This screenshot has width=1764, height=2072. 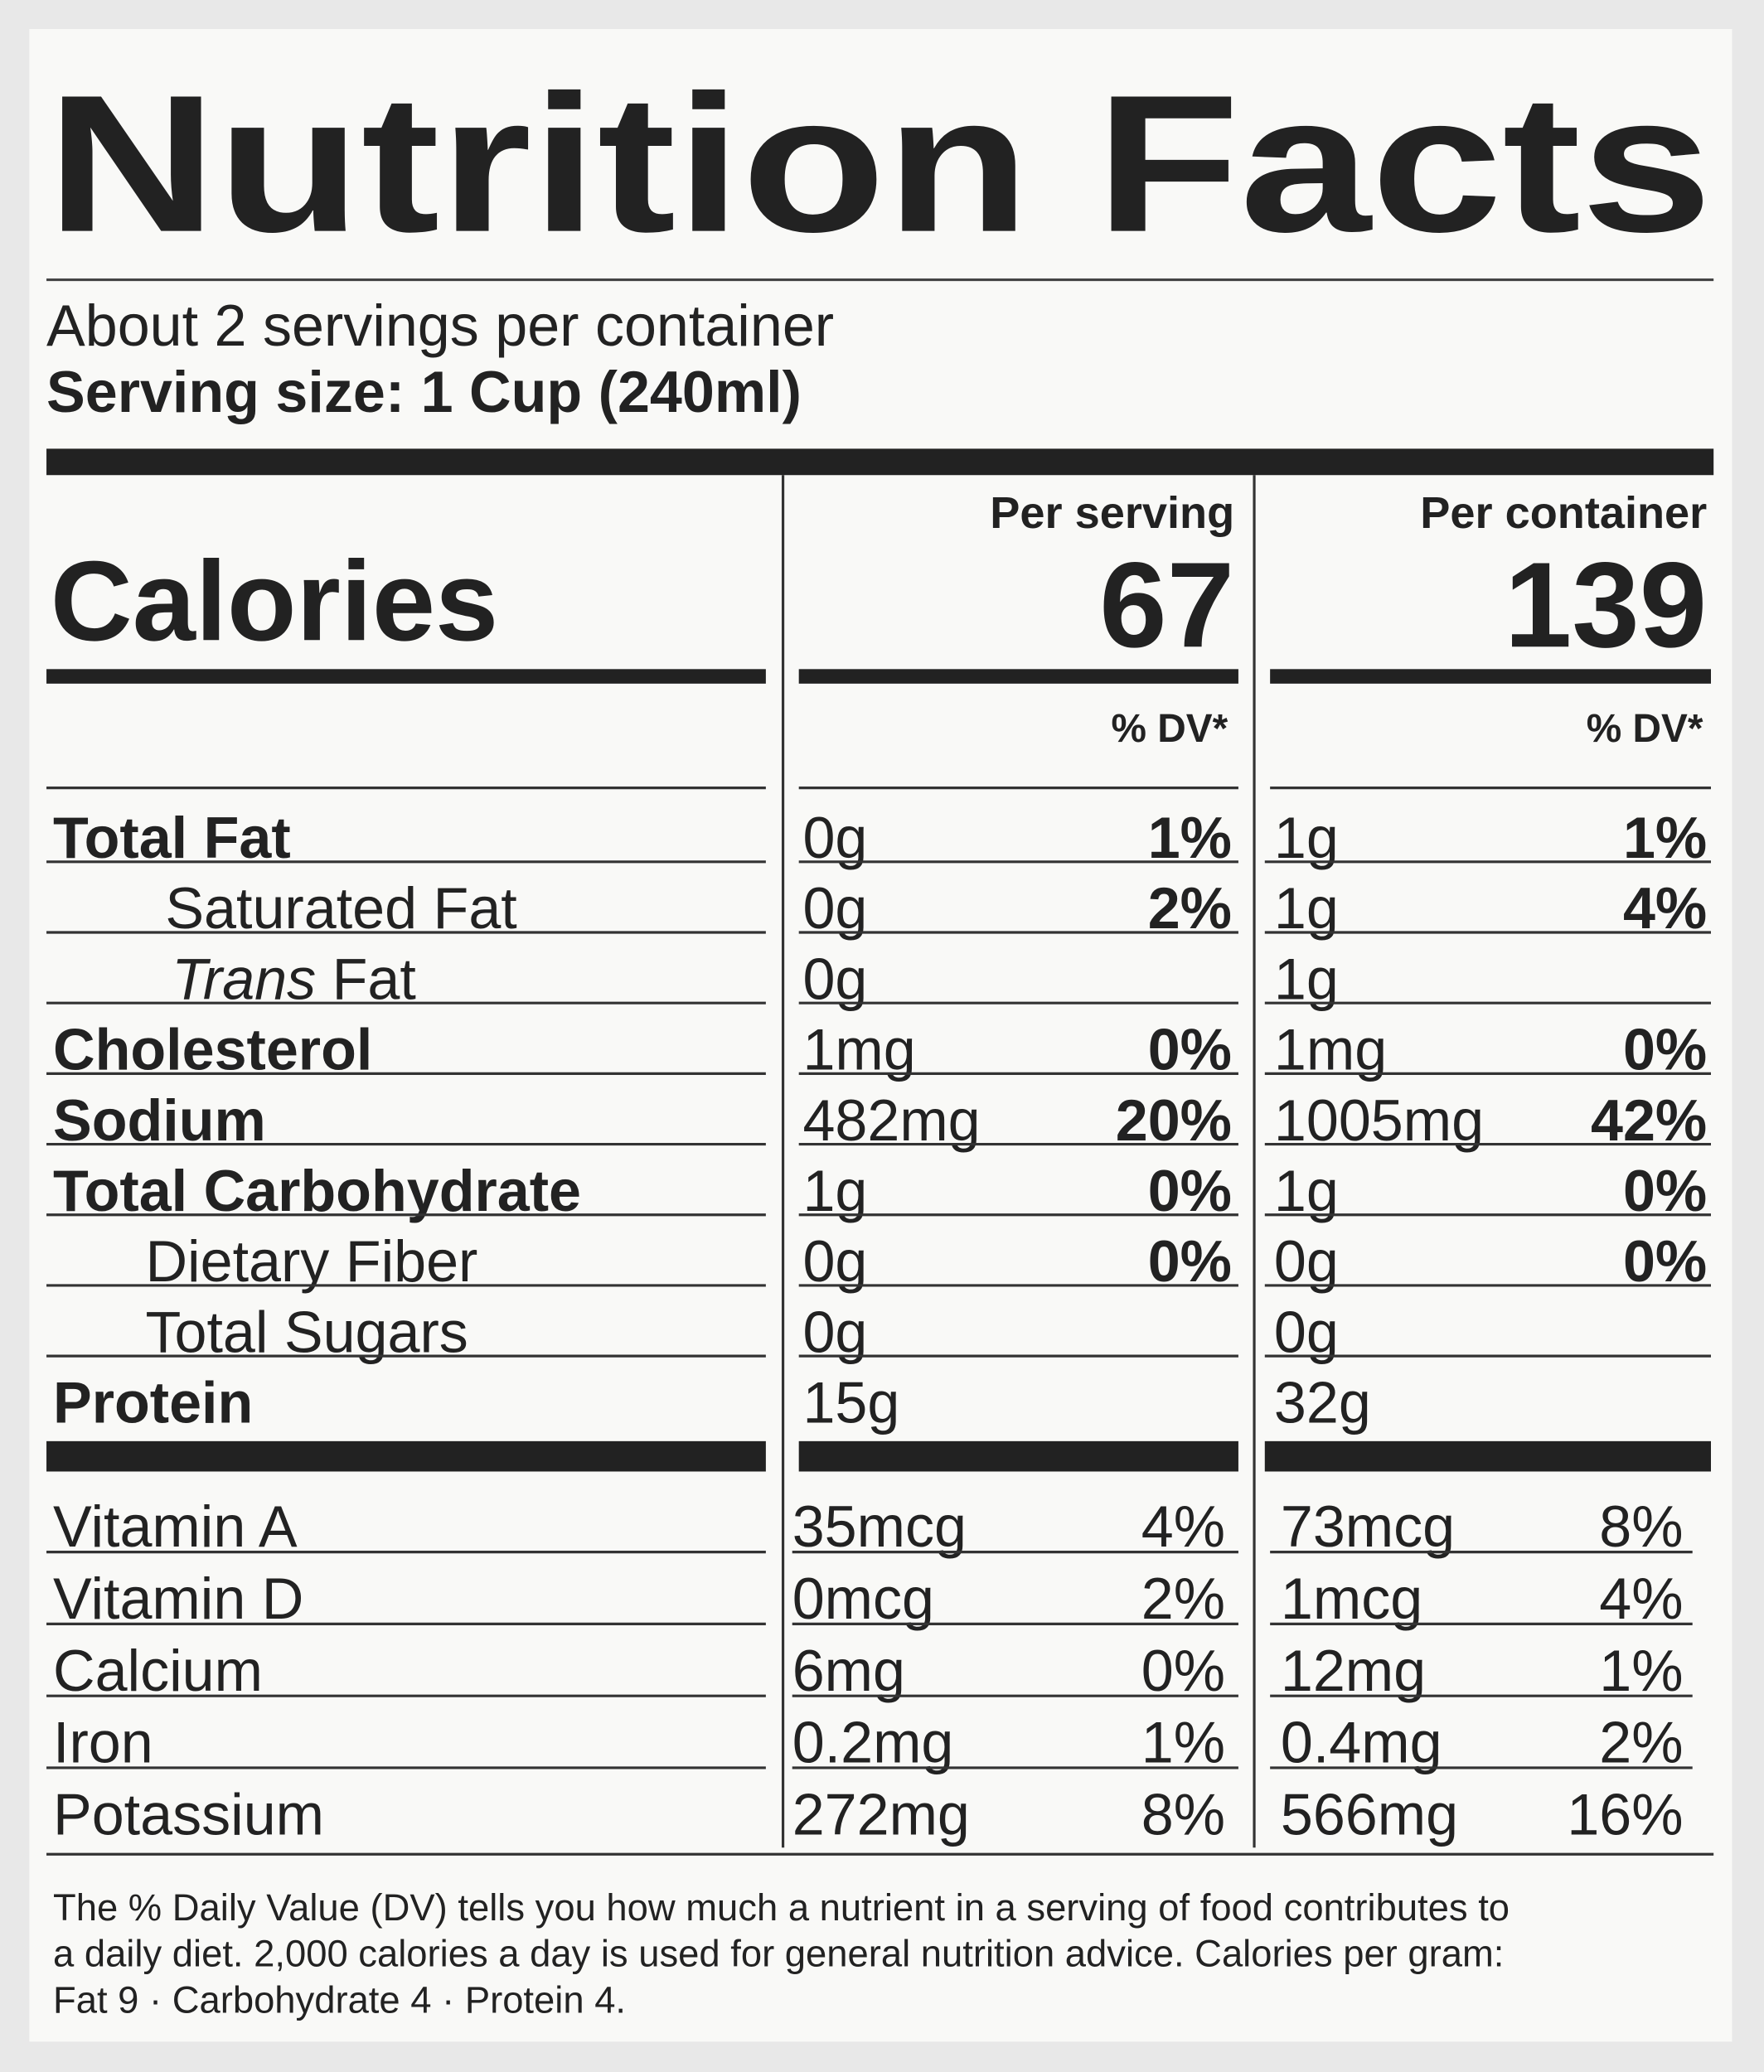 What do you see at coordinates (1649, 1120) in the screenshot?
I see `daily-value: 42%` at bounding box center [1649, 1120].